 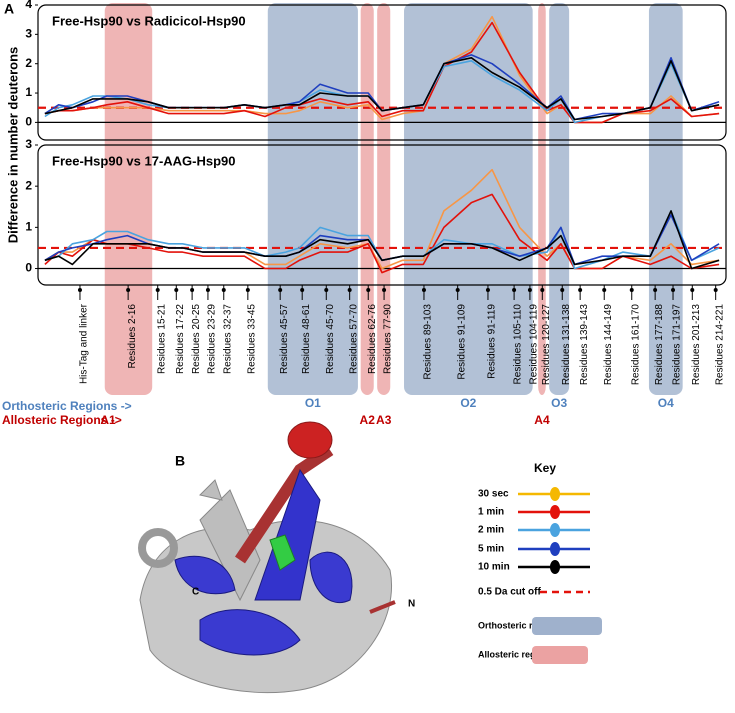 I want to click on x-tick-label: Residues 2-16, so click(x=132, y=336).